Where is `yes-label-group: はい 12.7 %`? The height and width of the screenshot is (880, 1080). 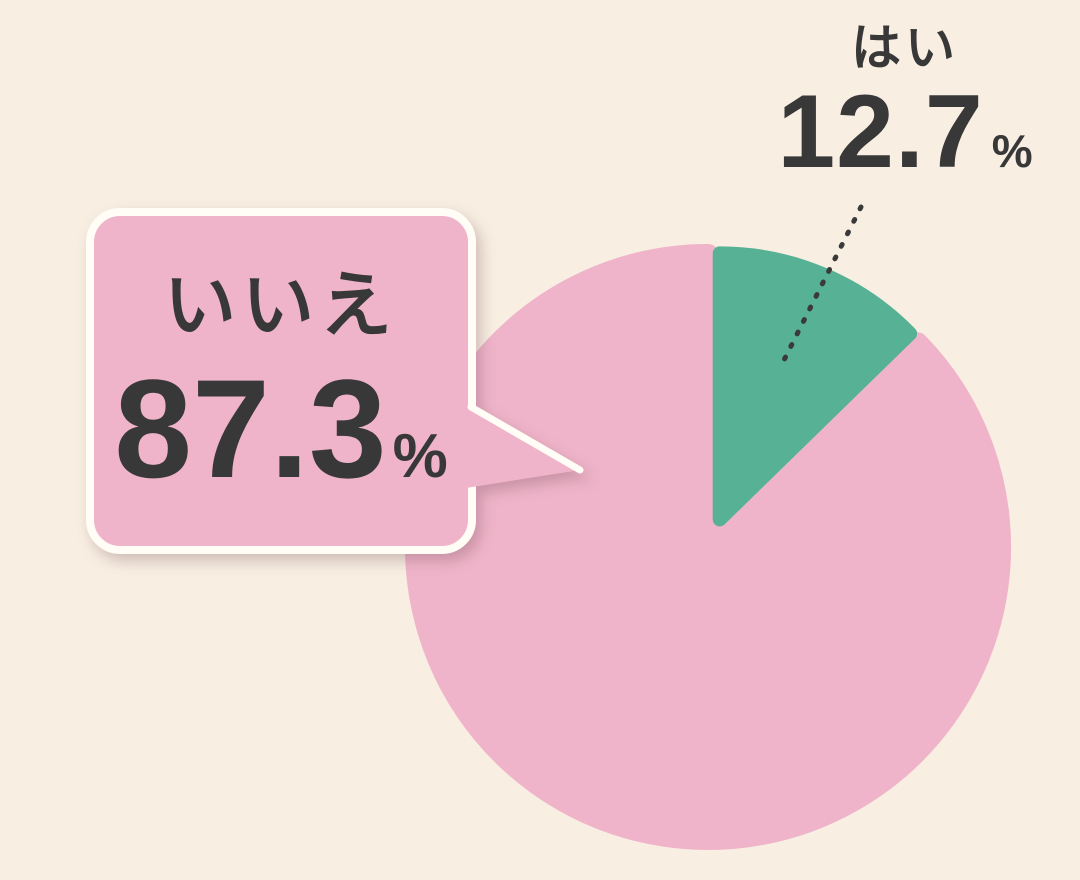 yes-label-group: はい 12.7 % is located at coordinates (905, 102).